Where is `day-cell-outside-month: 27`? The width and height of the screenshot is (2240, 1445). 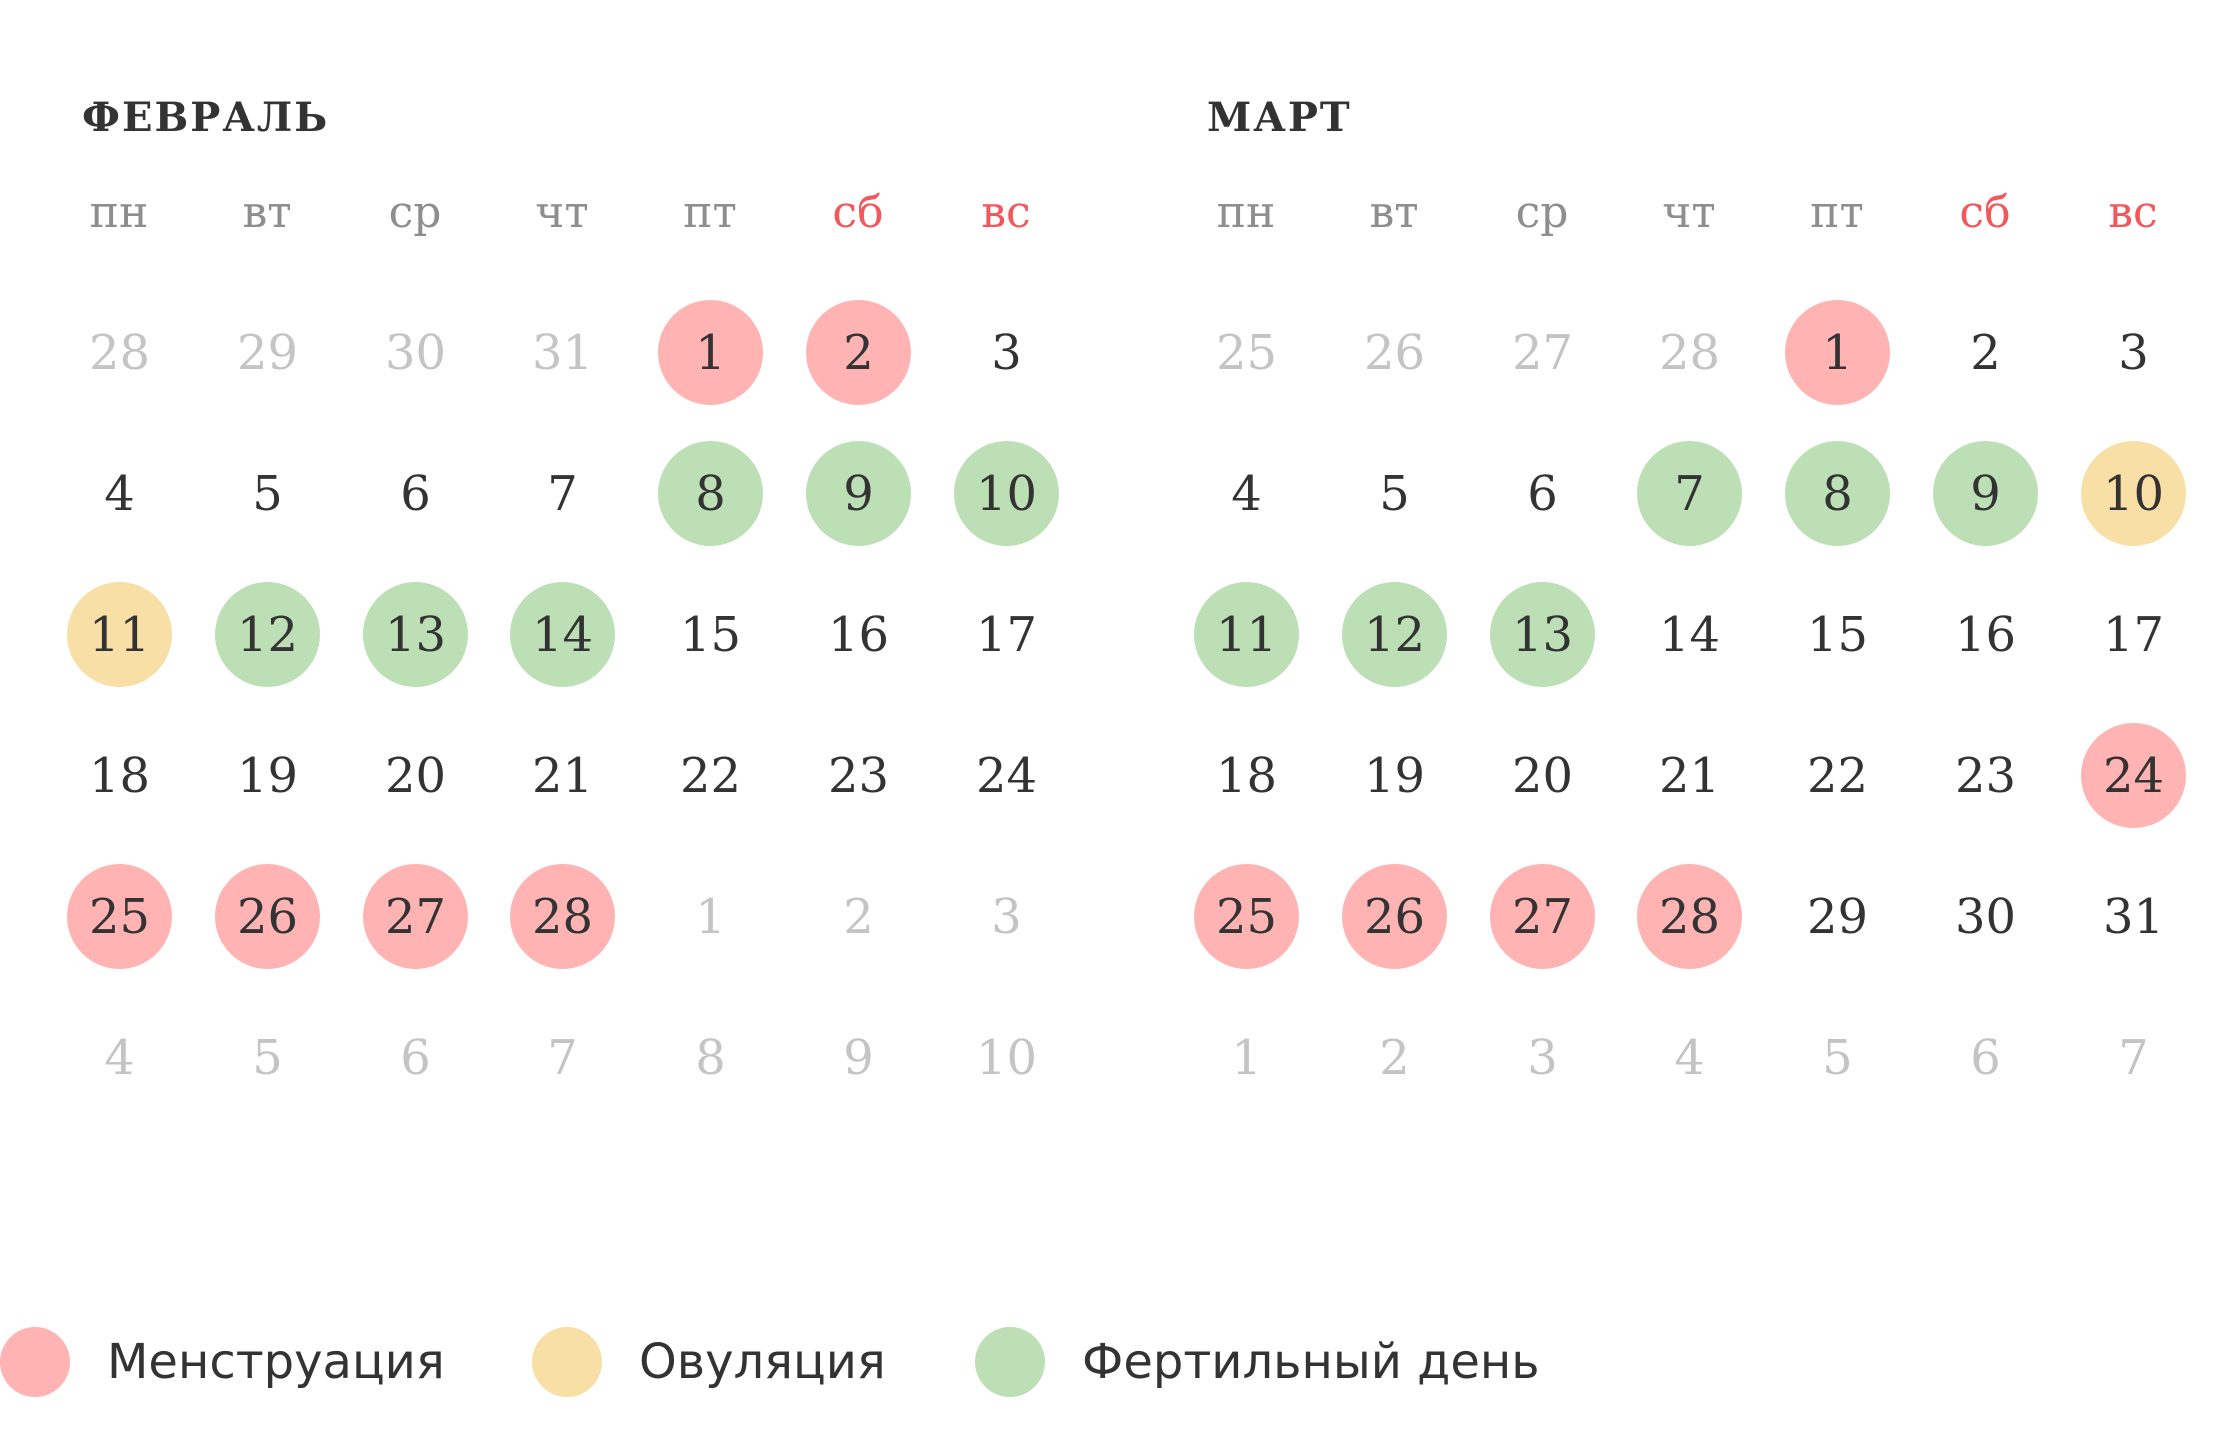
day-cell-outside-month: 27 is located at coordinates (1542, 352).